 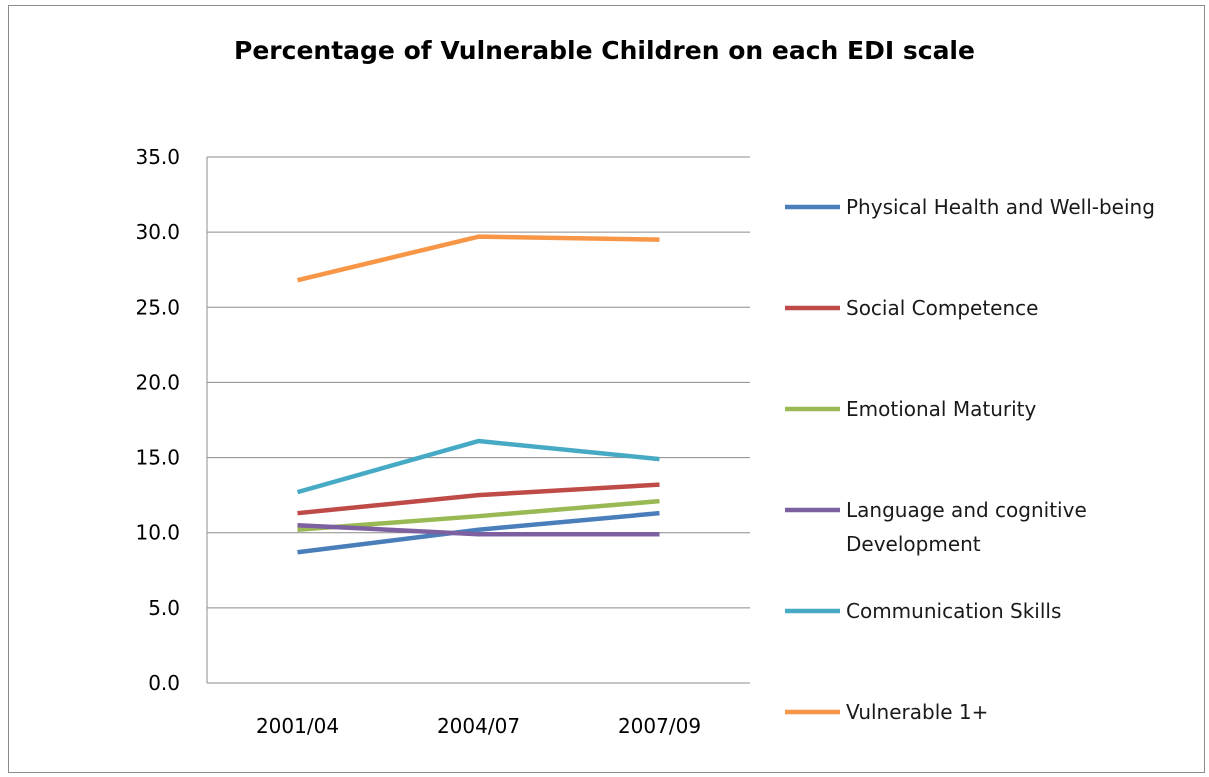 I want to click on x-tick-label: 2007/09, so click(x=659, y=726).